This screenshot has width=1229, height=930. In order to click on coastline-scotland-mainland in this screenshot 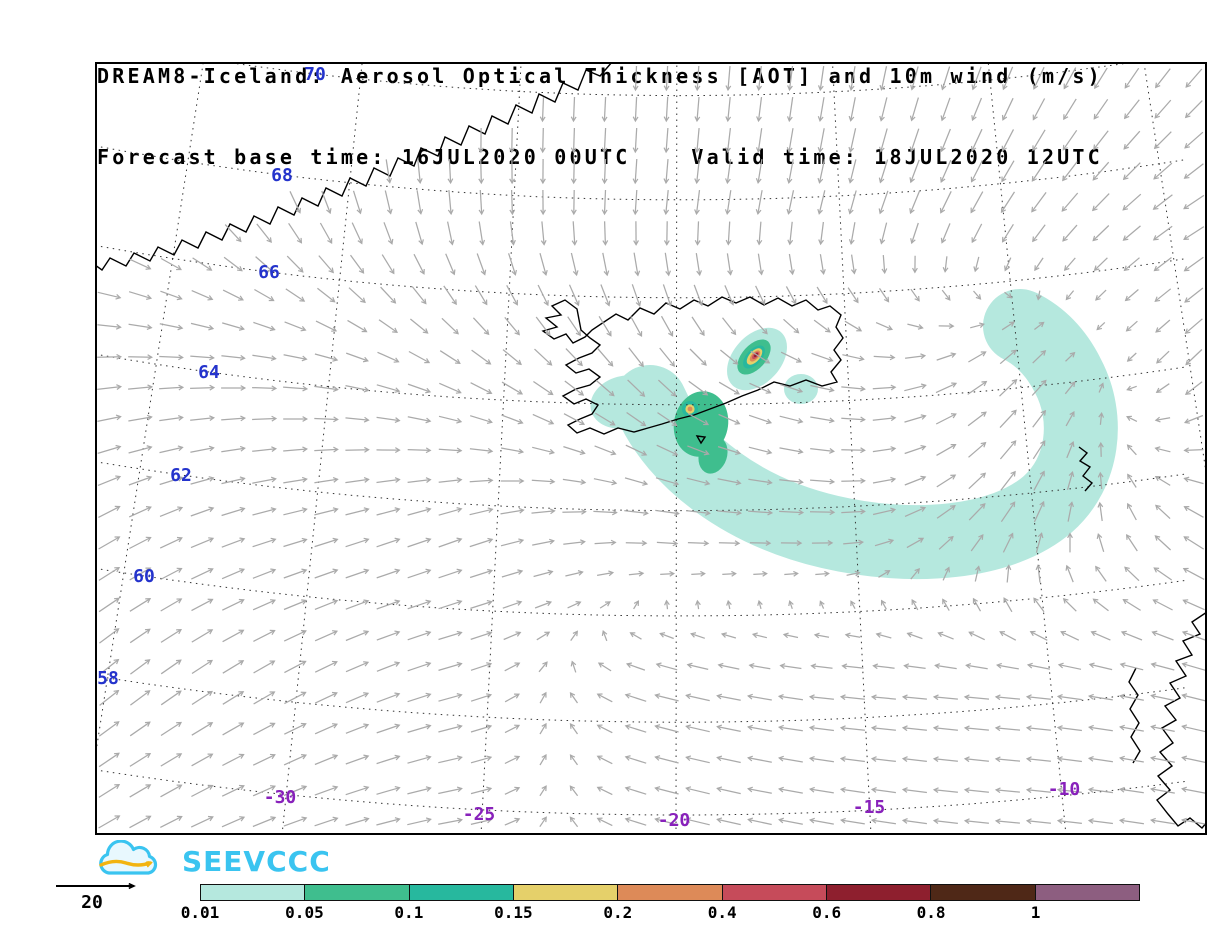, I will do `click(1181, 720)`.